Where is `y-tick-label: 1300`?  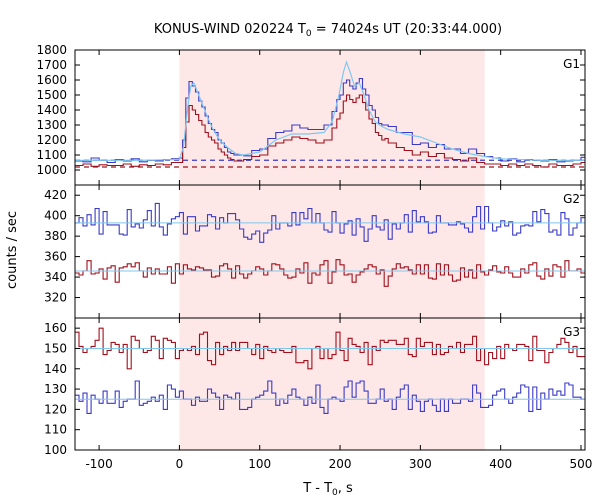 y-tick-label: 1300 is located at coordinates (51, 125).